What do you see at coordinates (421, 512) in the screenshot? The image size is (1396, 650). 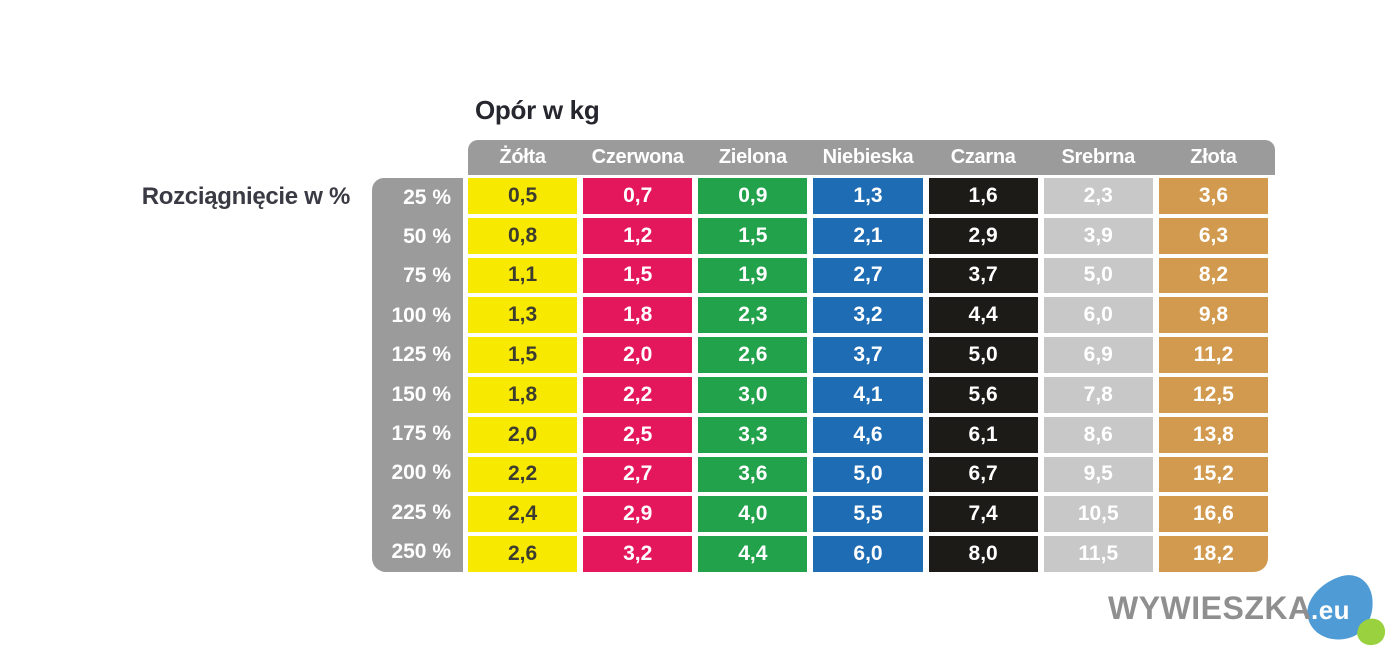 I see `row-label: 225 %` at bounding box center [421, 512].